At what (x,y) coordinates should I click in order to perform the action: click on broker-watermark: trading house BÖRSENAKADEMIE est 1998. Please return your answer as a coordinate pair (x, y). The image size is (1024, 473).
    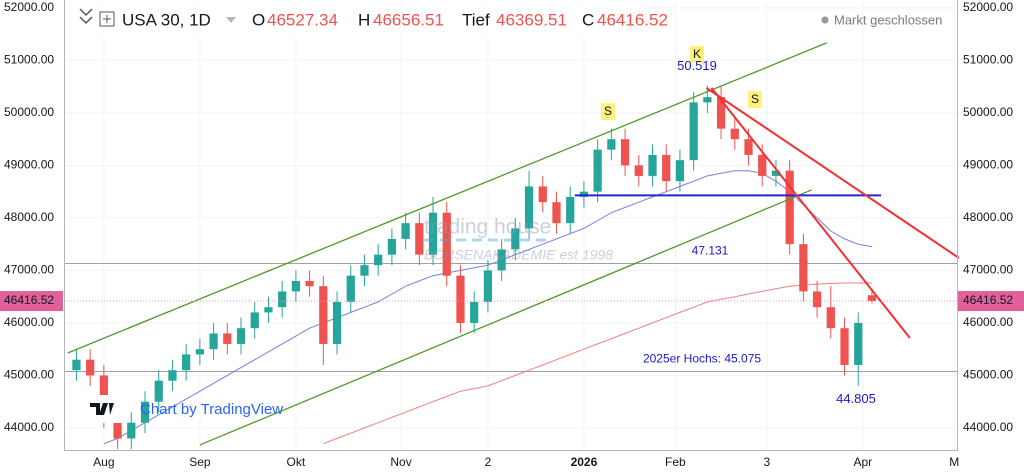
    Looking at the image, I should click on (518, 239).